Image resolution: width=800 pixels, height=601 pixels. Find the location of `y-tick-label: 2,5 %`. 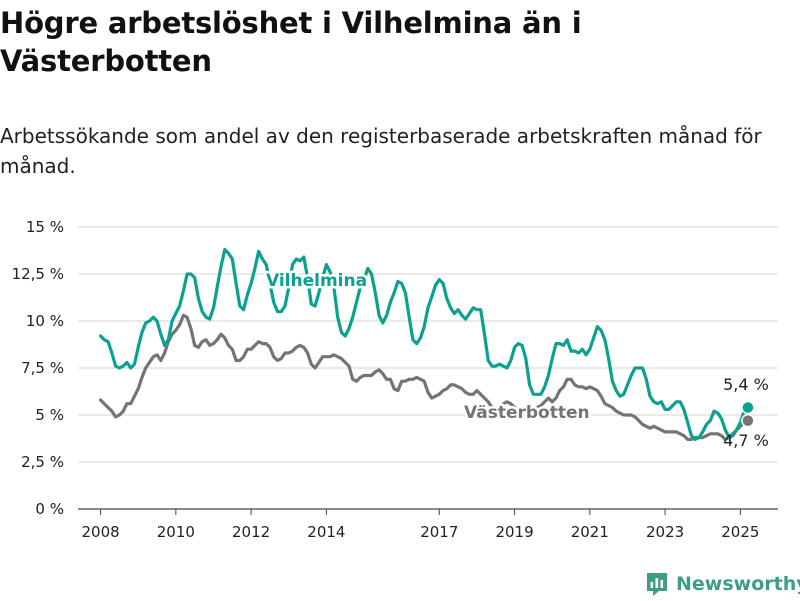

y-tick-label: 2,5 % is located at coordinates (42, 462).